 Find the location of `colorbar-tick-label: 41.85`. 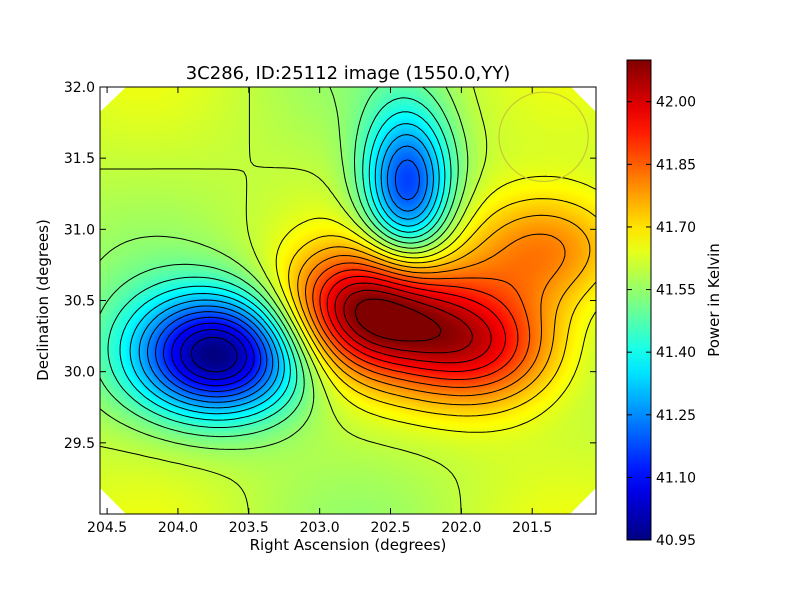

colorbar-tick-label: 41.85 is located at coordinates (676, 165).